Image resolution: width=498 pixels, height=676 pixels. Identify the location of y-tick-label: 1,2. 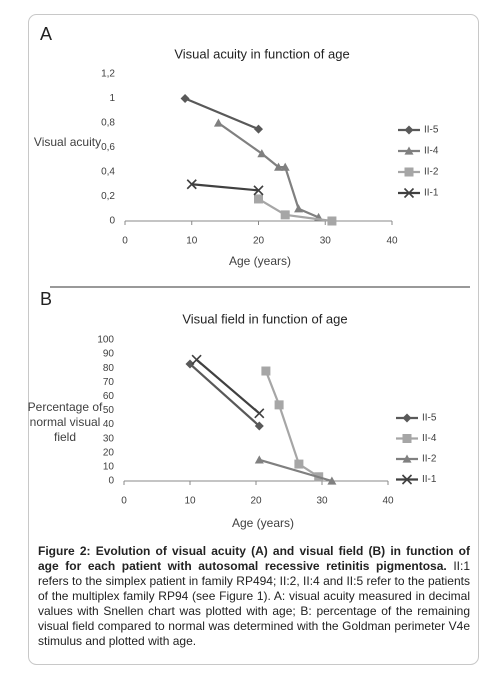
(108, 74).